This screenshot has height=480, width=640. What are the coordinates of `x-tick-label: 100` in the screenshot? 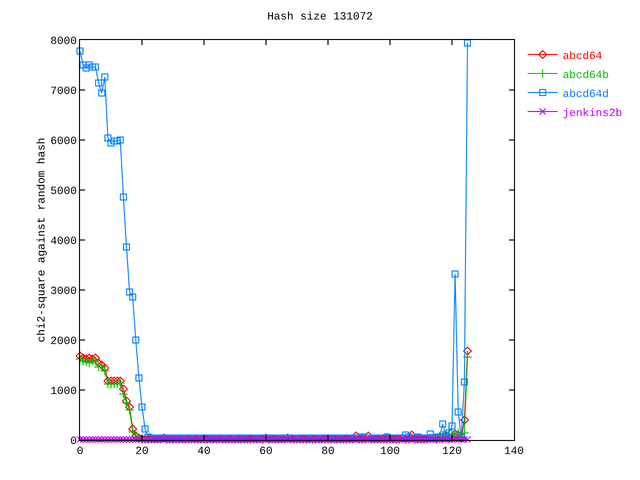 It's located at (390, 452).